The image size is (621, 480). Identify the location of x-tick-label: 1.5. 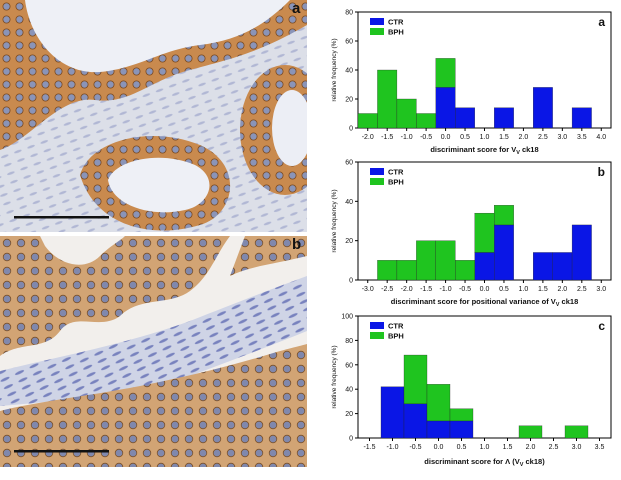
(508, 447).